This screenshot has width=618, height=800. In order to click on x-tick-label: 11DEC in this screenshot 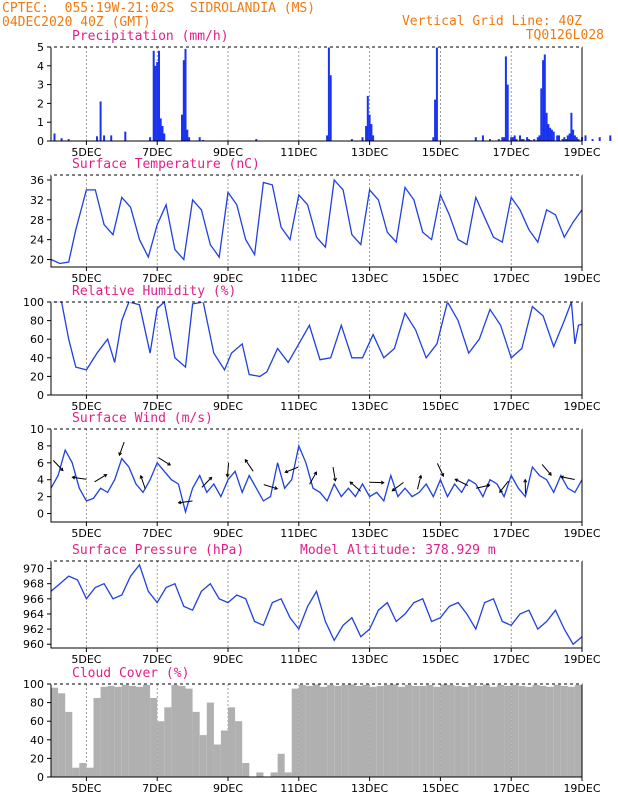, I will do `click(298, 406)`.